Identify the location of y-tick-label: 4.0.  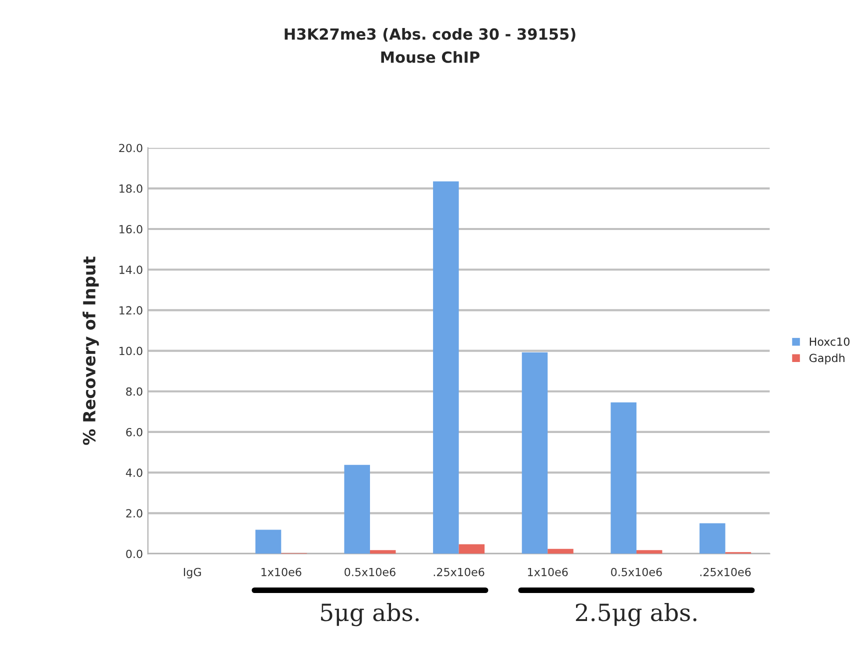
(134, 472).